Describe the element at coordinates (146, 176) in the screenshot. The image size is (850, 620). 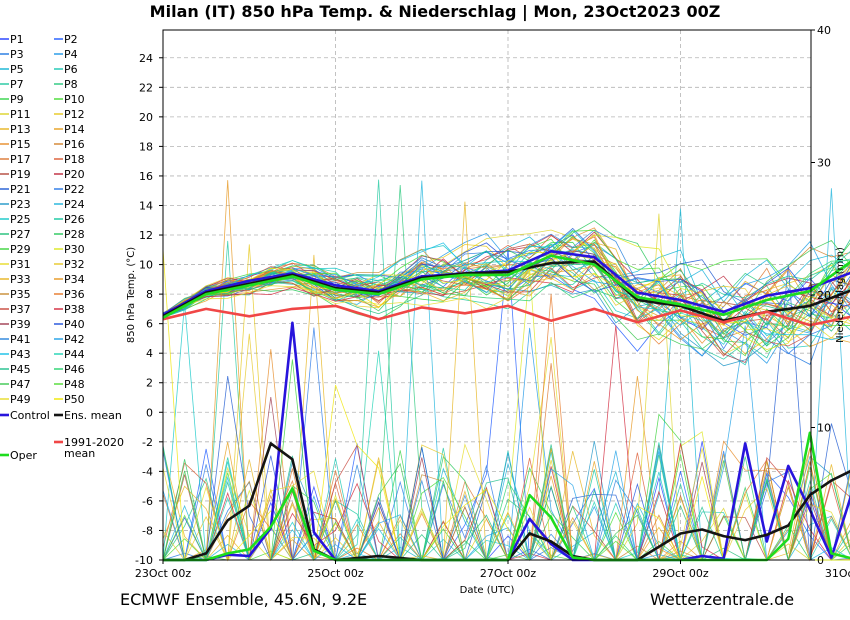
I see `y-tick-label: 16` at that location.